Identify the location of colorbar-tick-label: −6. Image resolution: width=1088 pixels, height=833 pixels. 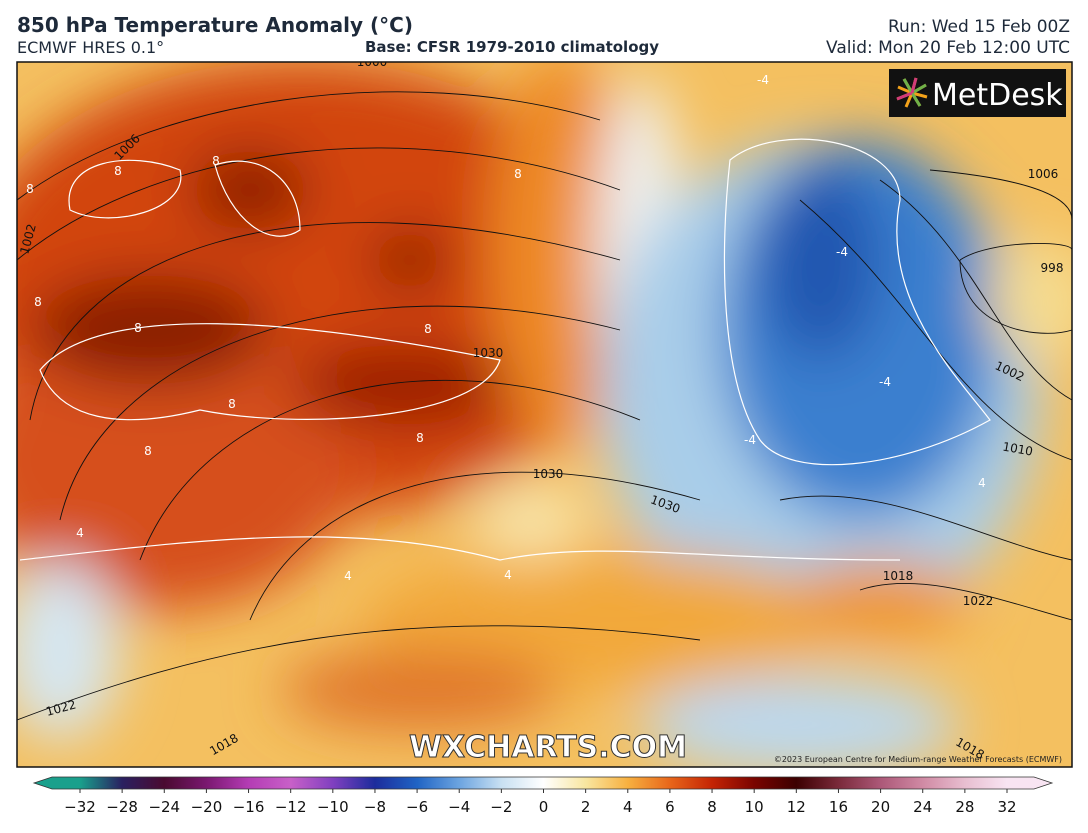
(417, 807).